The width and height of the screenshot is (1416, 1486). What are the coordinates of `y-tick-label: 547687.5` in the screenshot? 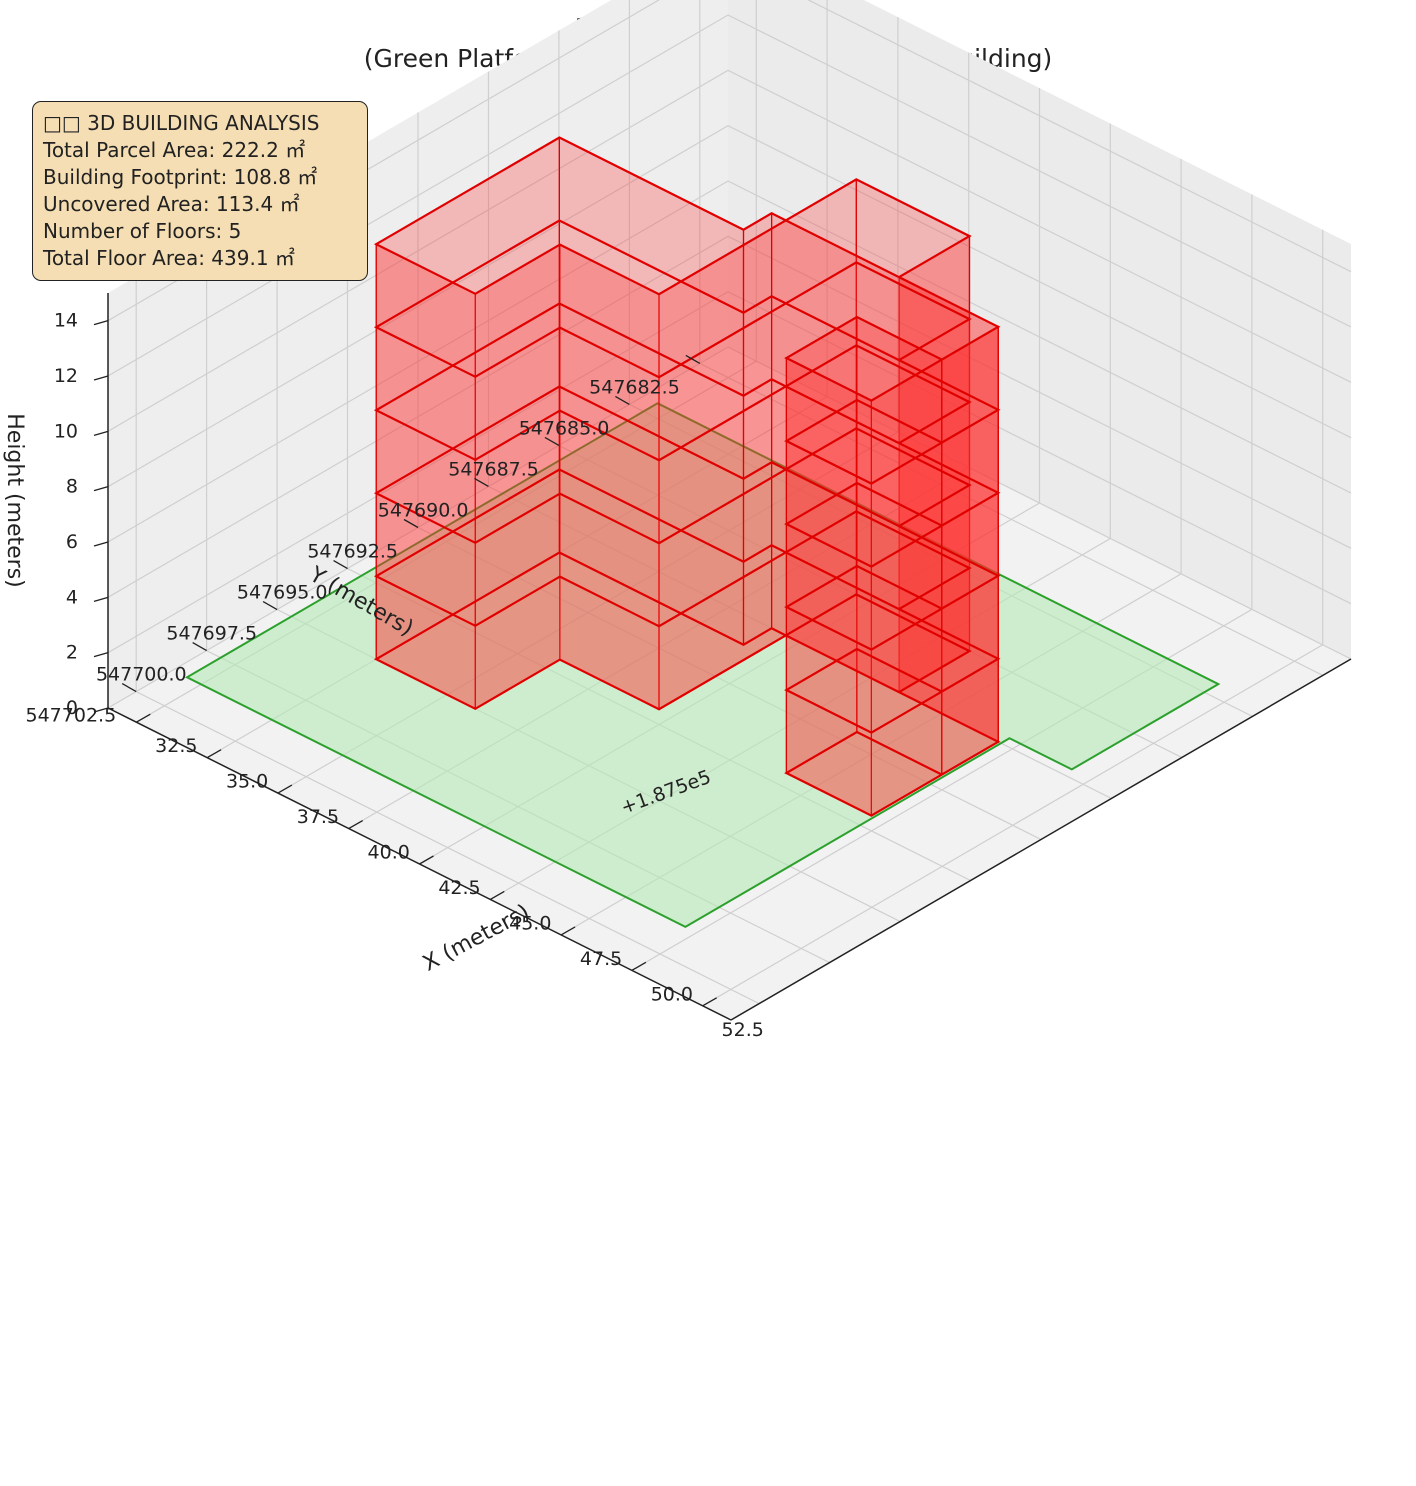 It's located at (493, 469).